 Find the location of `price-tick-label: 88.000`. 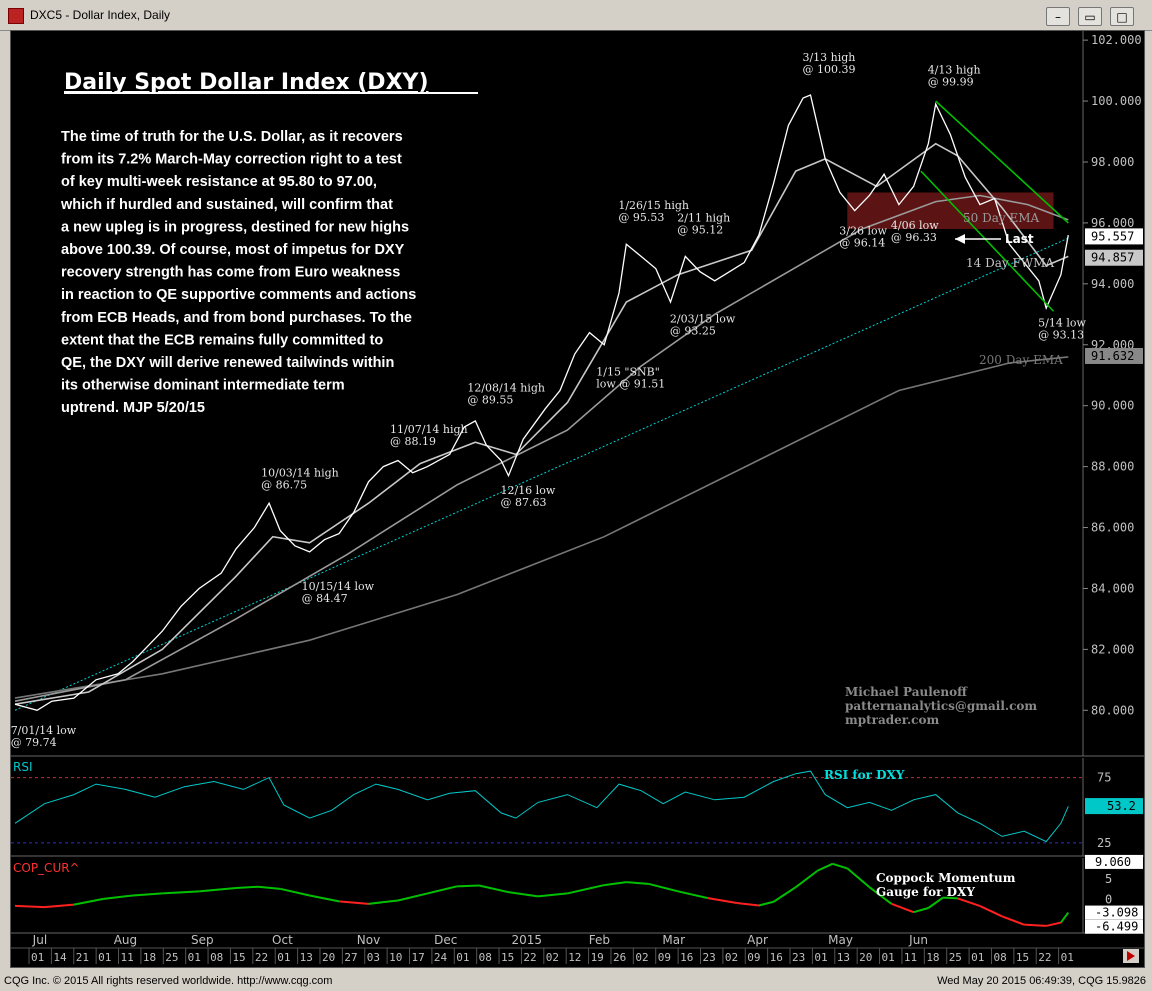

price-tick-label: 88.000 is located at coordinates (1112, 467).